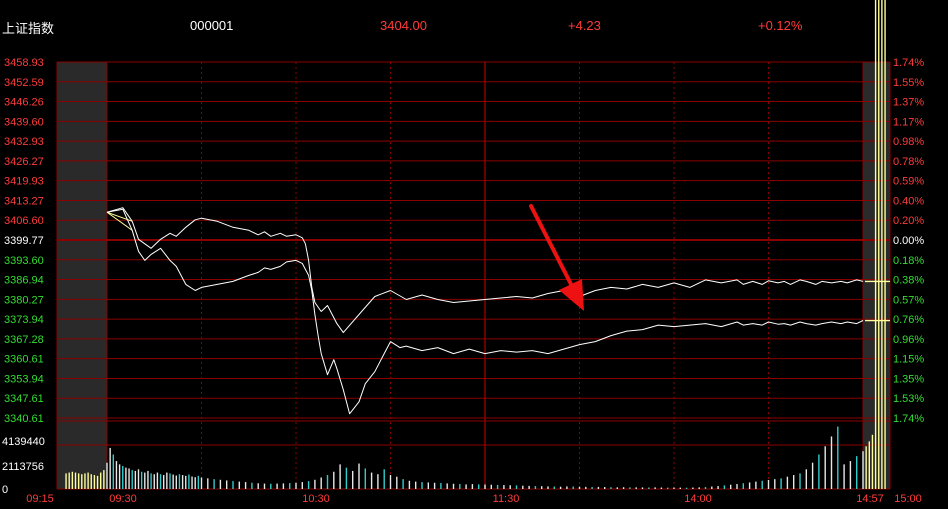 This screenshot has width=948, height=509. Describe the element at coordinates (908, 261) in the screenshot. I see `pct-tick-label: 0.18%` at that location.